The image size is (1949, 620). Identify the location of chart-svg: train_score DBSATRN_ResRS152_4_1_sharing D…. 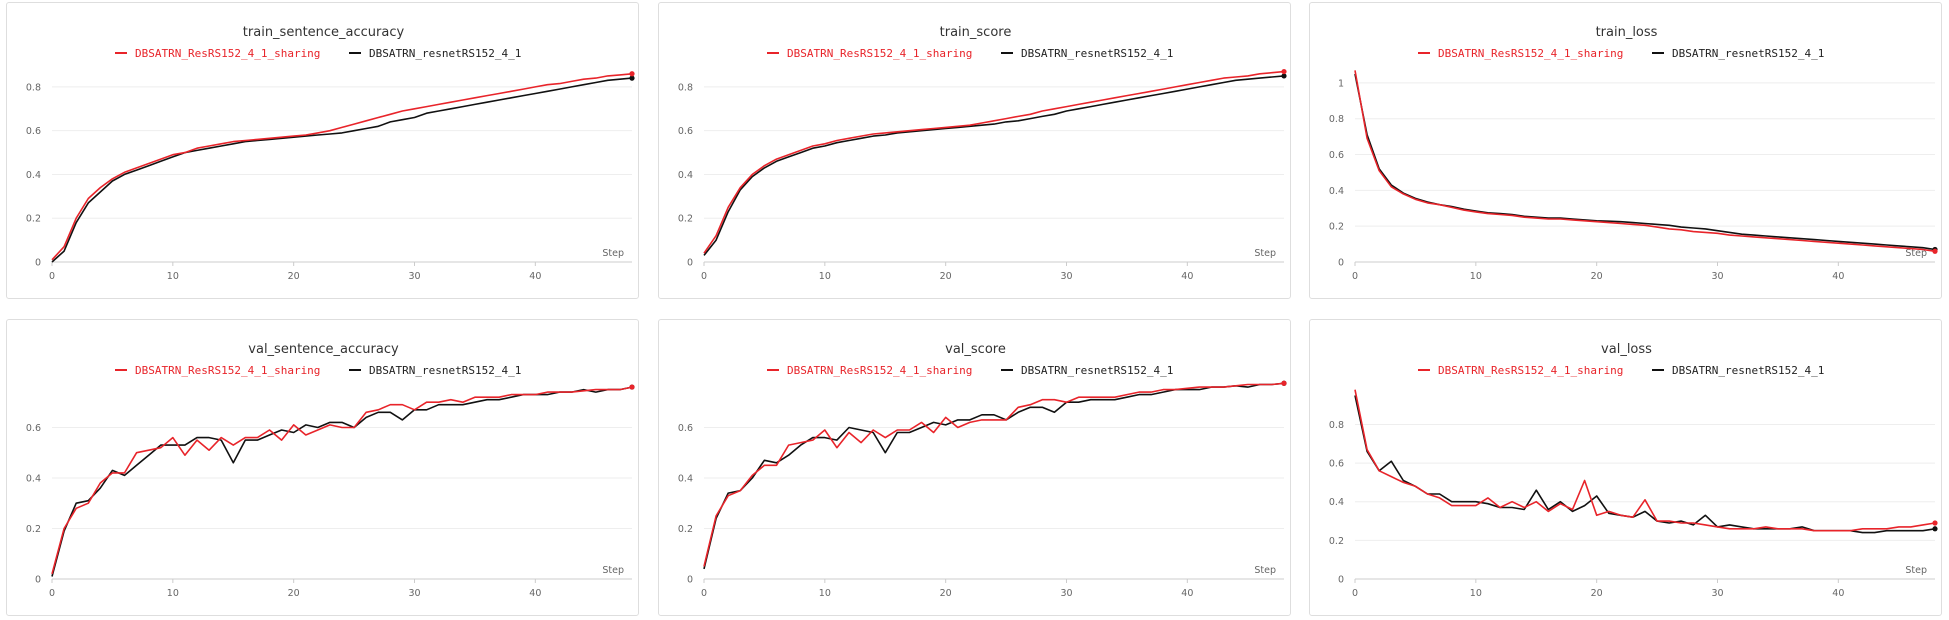
(982, 153).